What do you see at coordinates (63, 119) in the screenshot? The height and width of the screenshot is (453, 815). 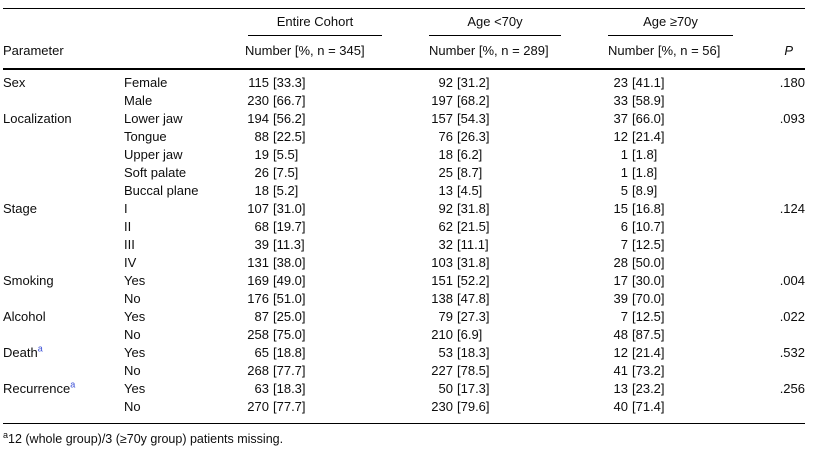 I see `parameter-cell: Localization` at bounding box center [63, 119].